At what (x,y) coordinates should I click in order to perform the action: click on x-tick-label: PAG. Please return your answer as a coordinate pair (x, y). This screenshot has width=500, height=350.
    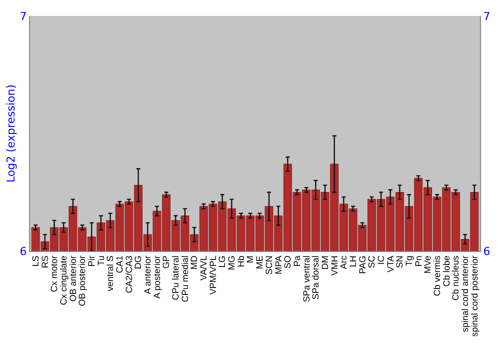
    Looking at the image, I should click on (362, 265).